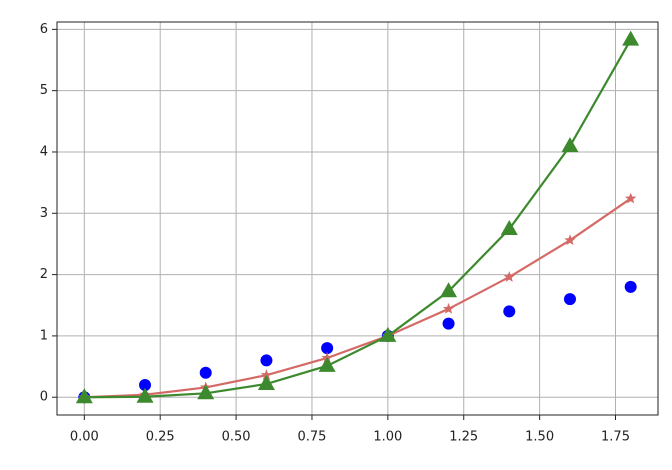  Describe the element at coordinates (44, 335) in the screenshot. I see `y-tick-label: 1` at that location.